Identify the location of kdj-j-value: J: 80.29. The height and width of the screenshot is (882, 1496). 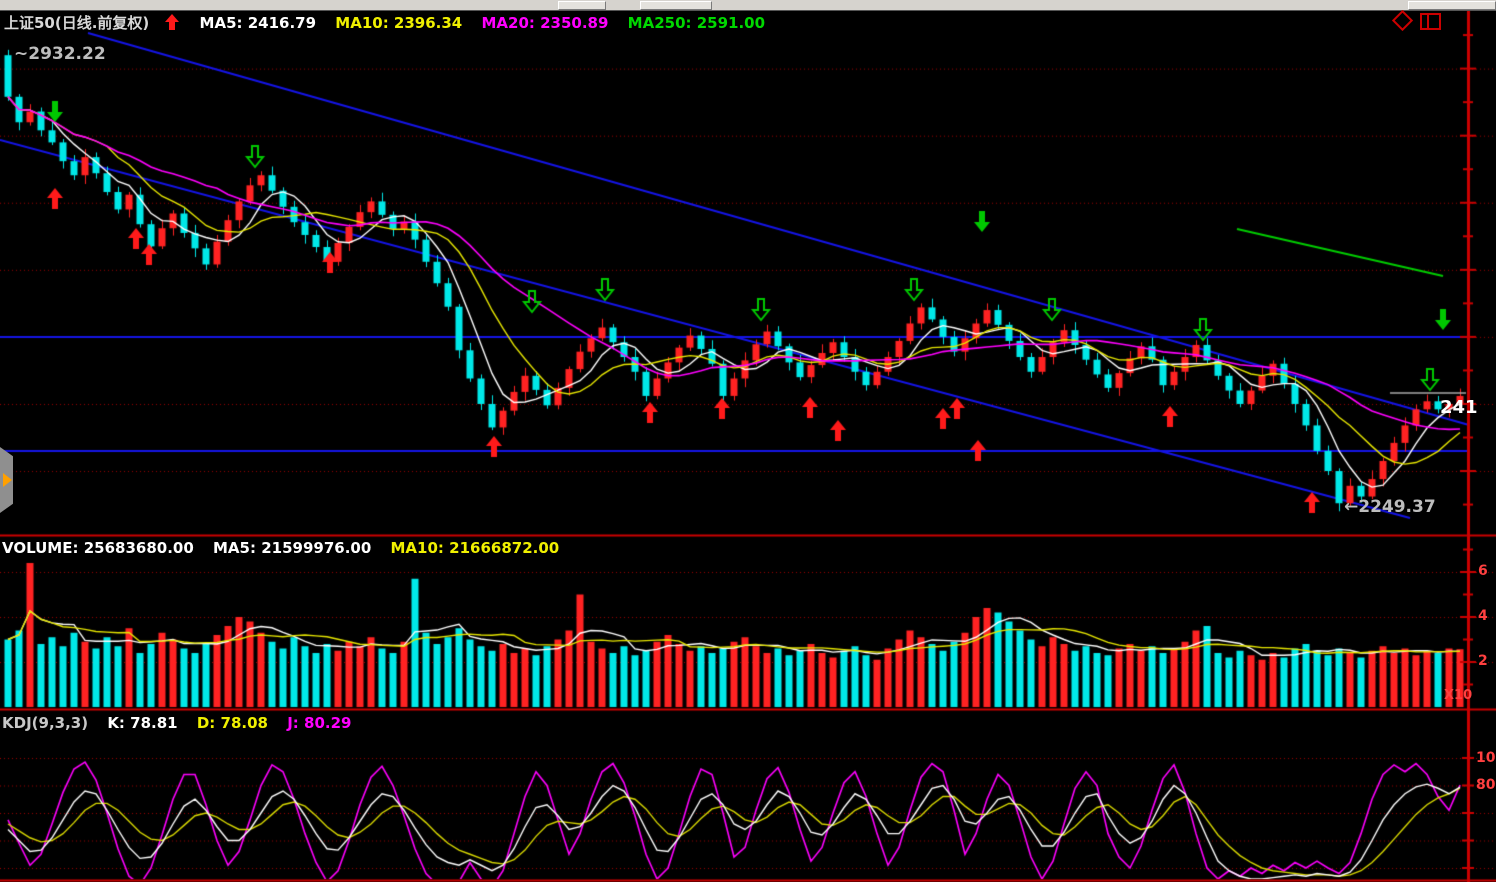
(319, 723).